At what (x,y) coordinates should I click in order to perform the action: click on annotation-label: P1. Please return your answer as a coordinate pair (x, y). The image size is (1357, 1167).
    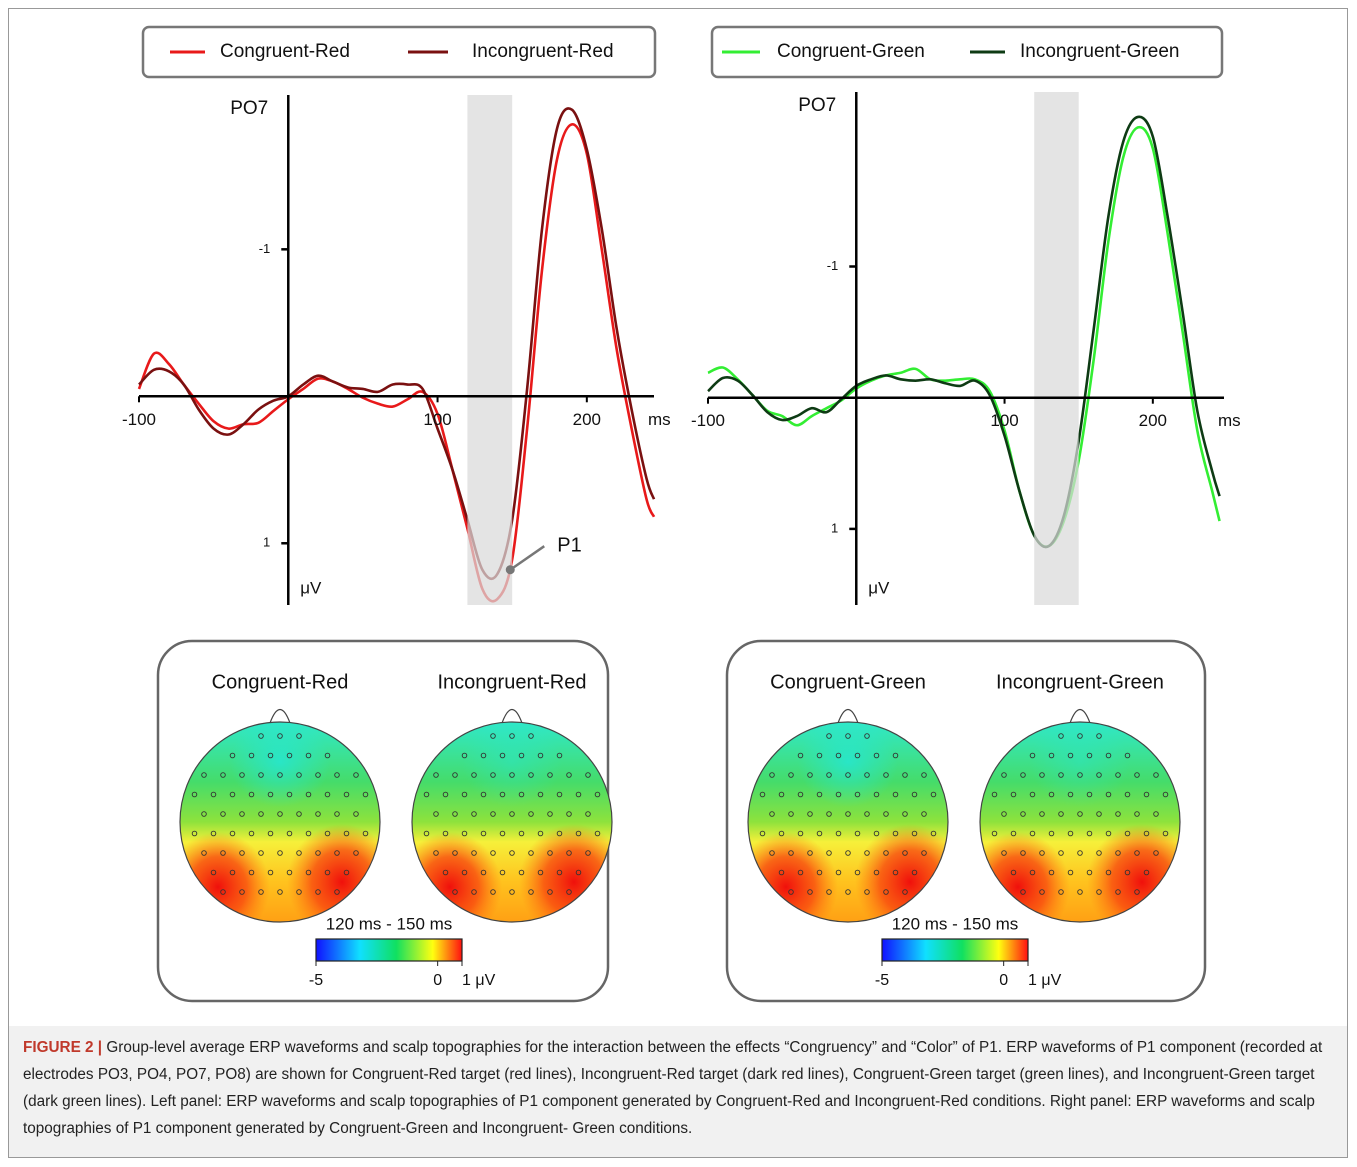
    Looking at the image, I should click on (569, 545).